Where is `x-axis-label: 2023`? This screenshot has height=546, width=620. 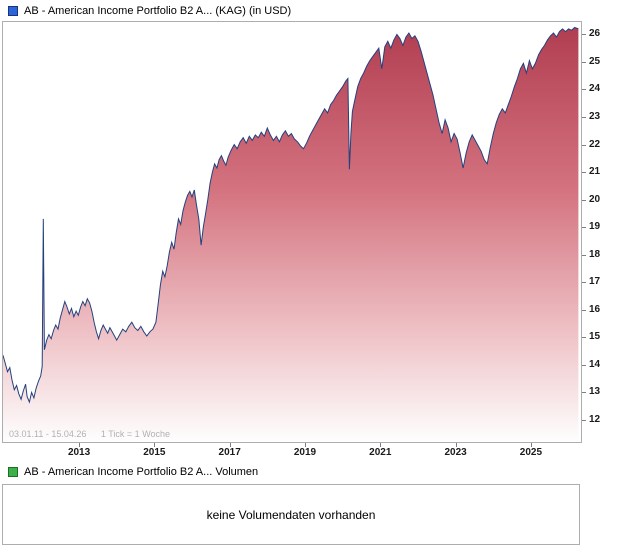
x-axis-label: 2023 is located at coordinates (455, 452).